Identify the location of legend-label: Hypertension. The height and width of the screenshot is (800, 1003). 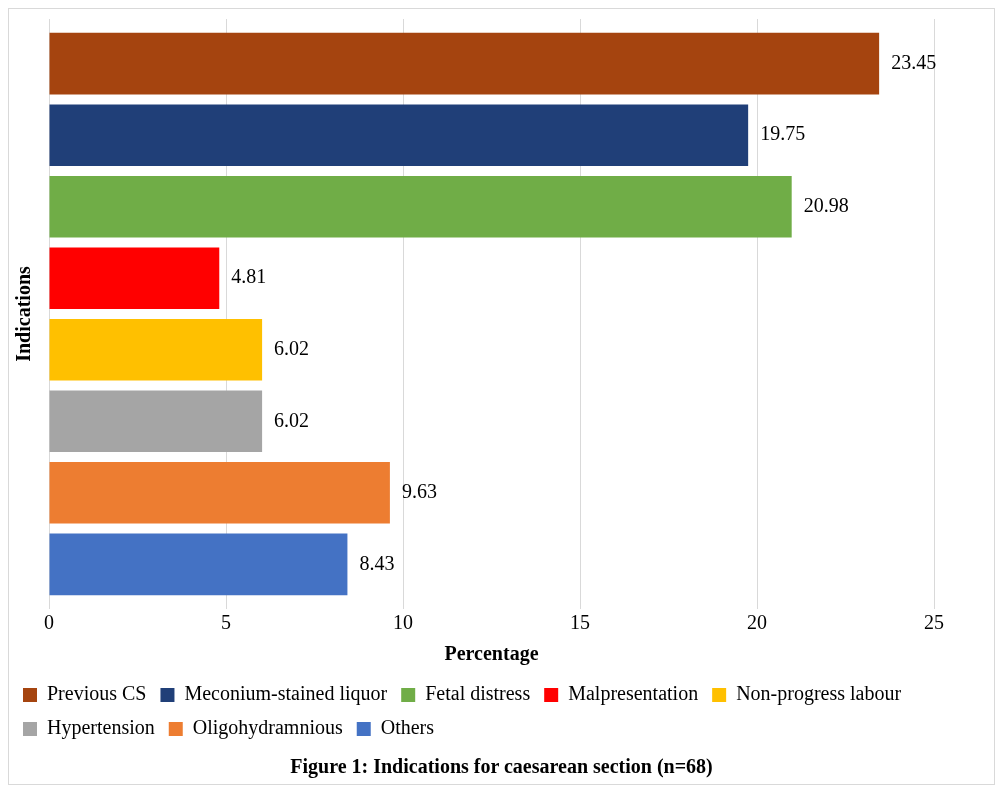
(101, 728).